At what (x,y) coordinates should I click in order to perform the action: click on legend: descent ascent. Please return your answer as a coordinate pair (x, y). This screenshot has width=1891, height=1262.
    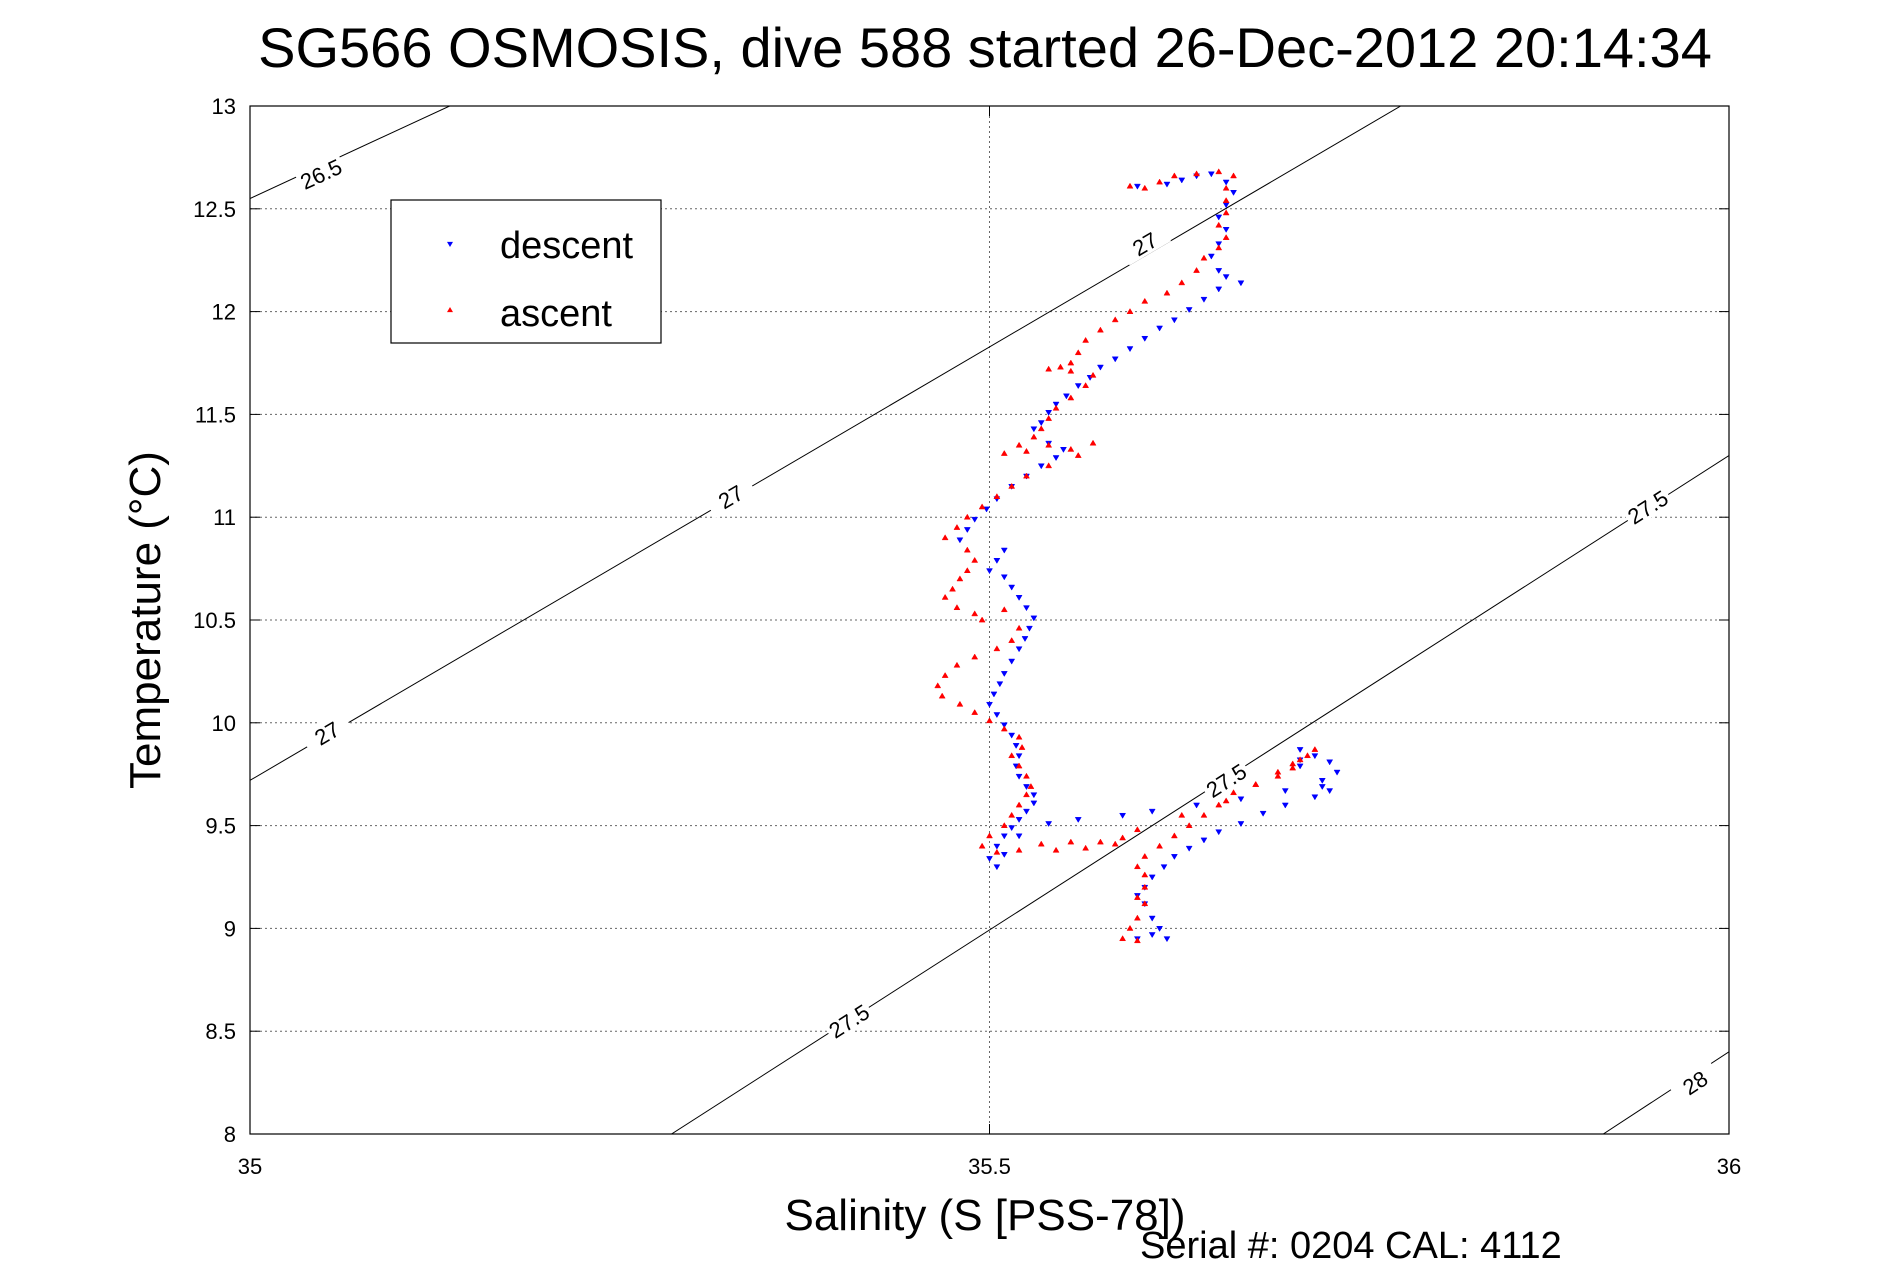
    Looking at the image, I should click on (526, 271).